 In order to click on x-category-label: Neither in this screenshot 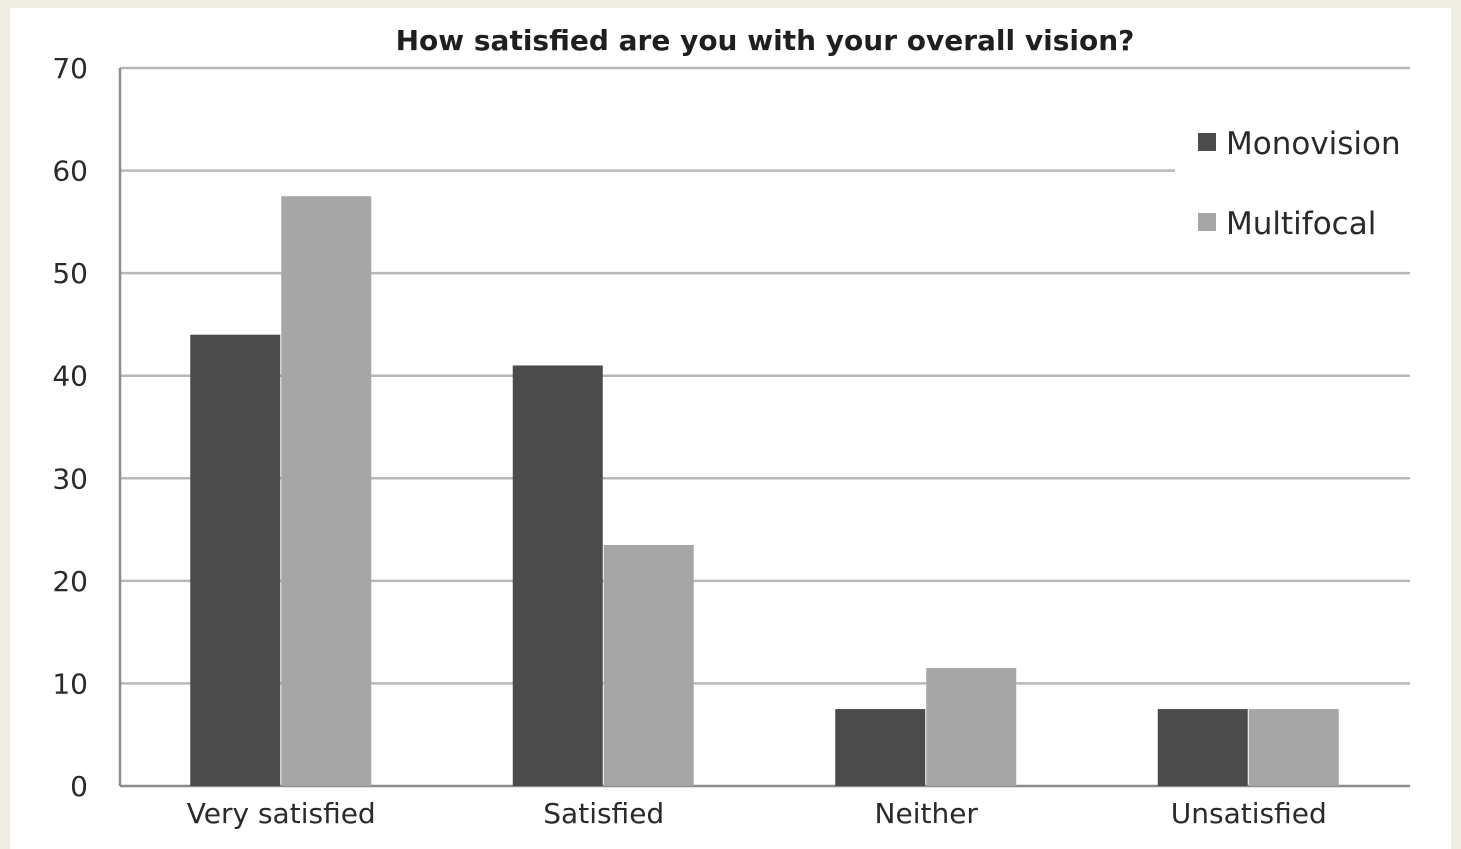, I will do `click(927, 813)`.